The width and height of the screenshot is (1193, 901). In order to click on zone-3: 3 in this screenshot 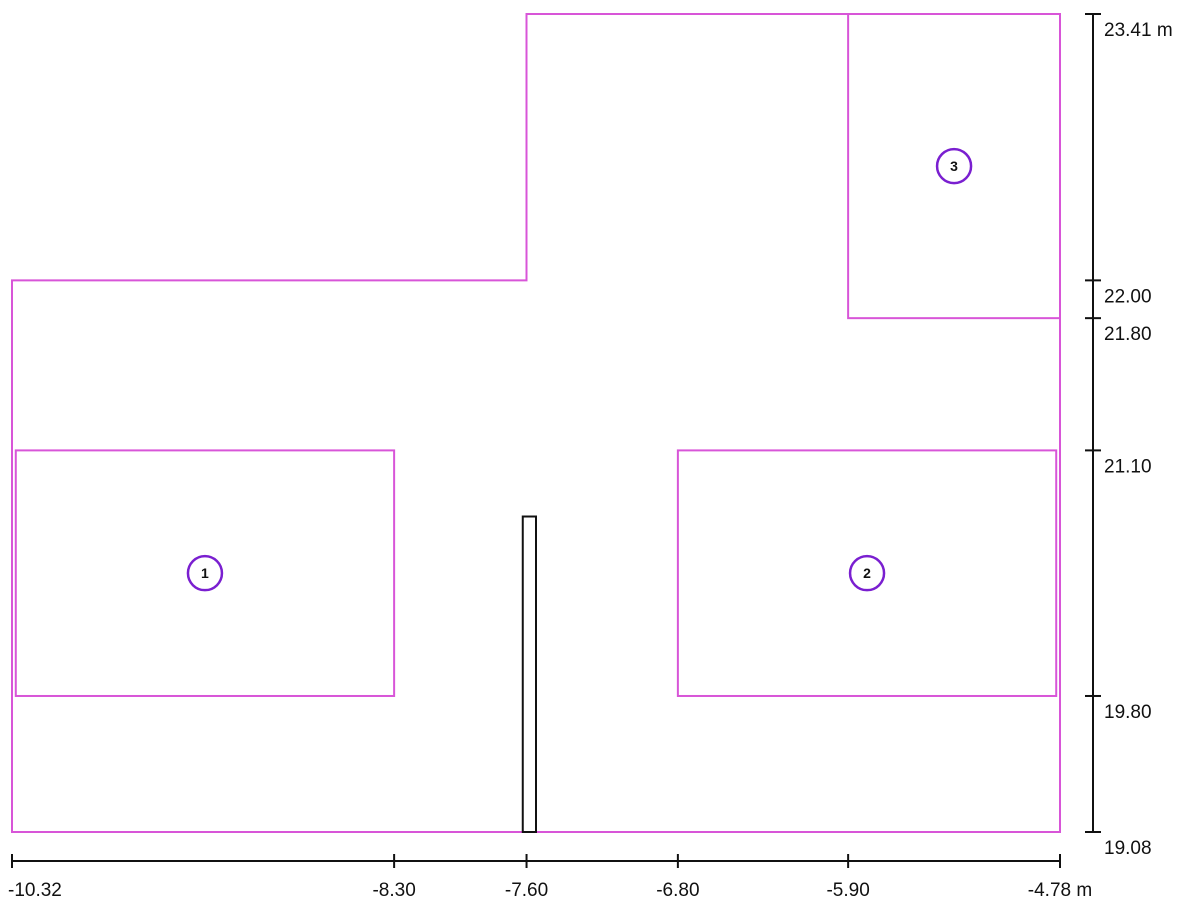, I will do `click(954, 166)`.